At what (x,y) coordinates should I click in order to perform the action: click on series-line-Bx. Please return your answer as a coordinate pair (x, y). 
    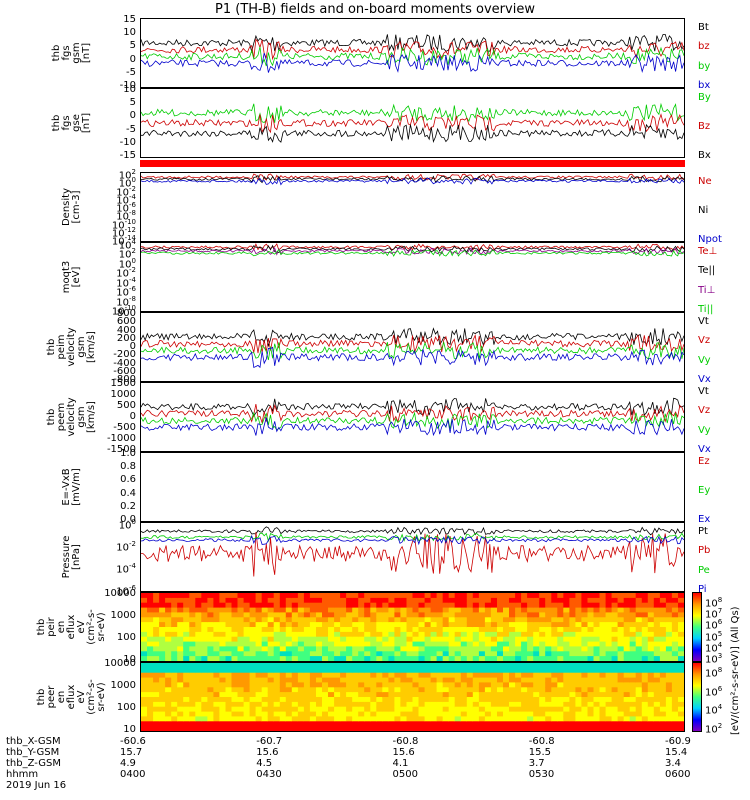
    Looking at the image, I should click on (412, 133).